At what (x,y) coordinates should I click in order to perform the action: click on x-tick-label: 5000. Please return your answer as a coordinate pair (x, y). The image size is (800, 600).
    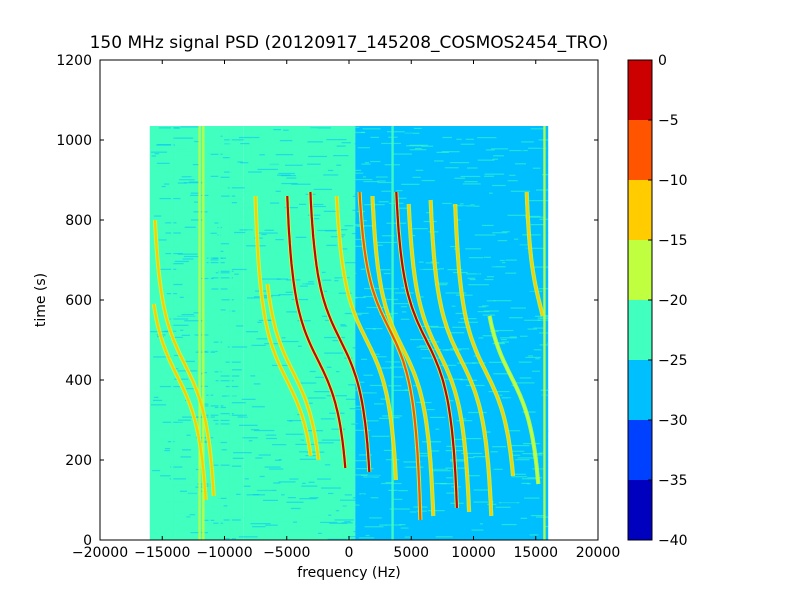
    Looking at the image, I should click on (411, 553).